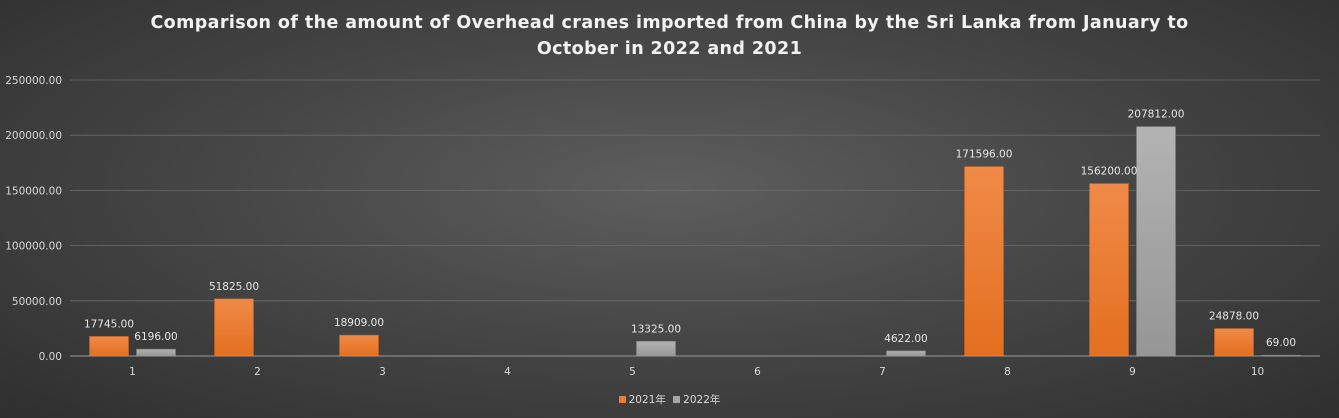 The width and height of the screenshot is (1339, 418). Describe the element at coordinates (33, 191) in the screenshot. I see `y-tick-label: 150000.00` at that location.